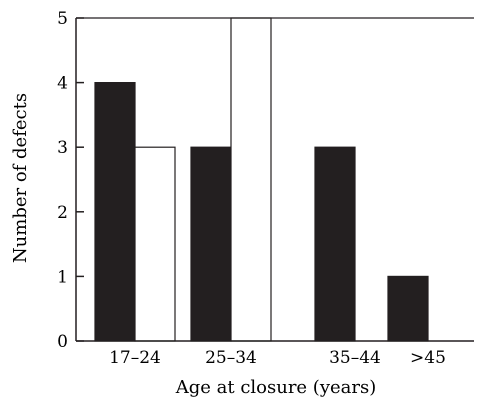 This screenshot has height=402, width=483. What do you see at coordinates (276, 387) in the screenshot?
I see `x-axis-title: Age at closure (years)` at bounding box center [276, 387].